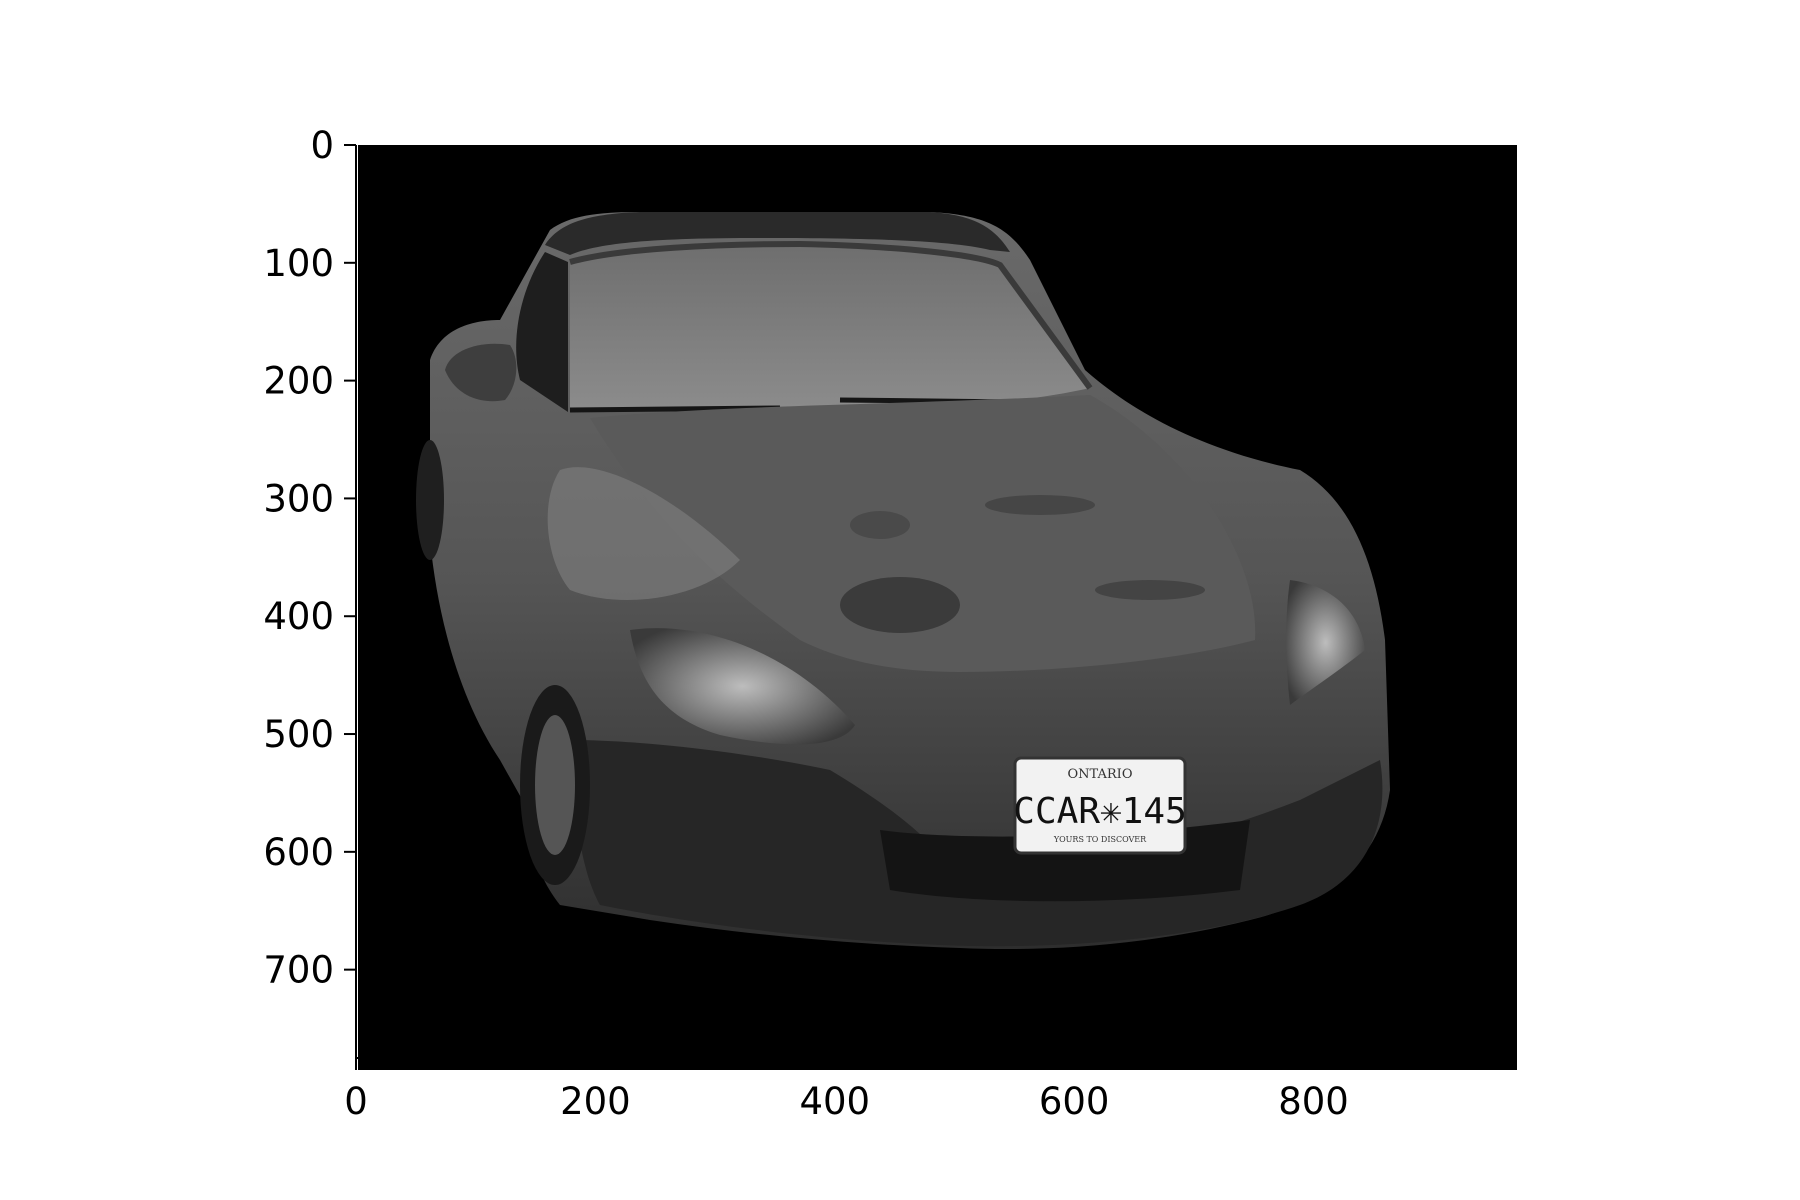  I want to click on plate-slogan: YOURS TO DISCOVER, so click(1100, 839).